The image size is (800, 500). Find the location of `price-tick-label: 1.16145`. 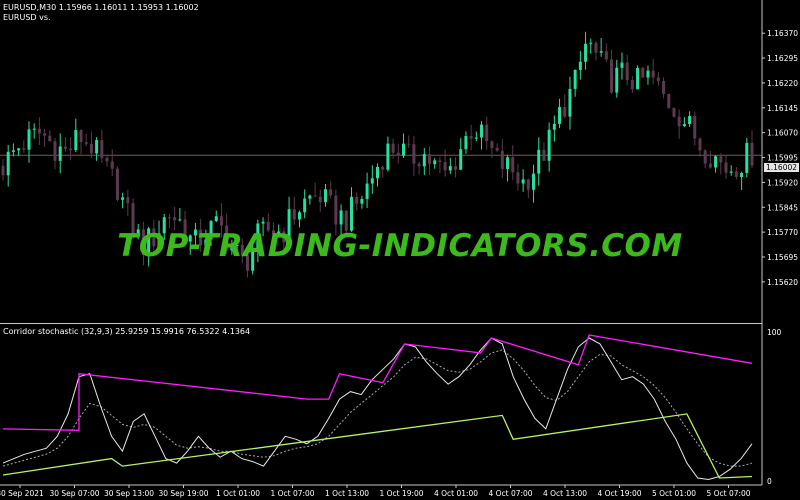

price-tick-label: 1.16145 is located at coordinates (782, 108).